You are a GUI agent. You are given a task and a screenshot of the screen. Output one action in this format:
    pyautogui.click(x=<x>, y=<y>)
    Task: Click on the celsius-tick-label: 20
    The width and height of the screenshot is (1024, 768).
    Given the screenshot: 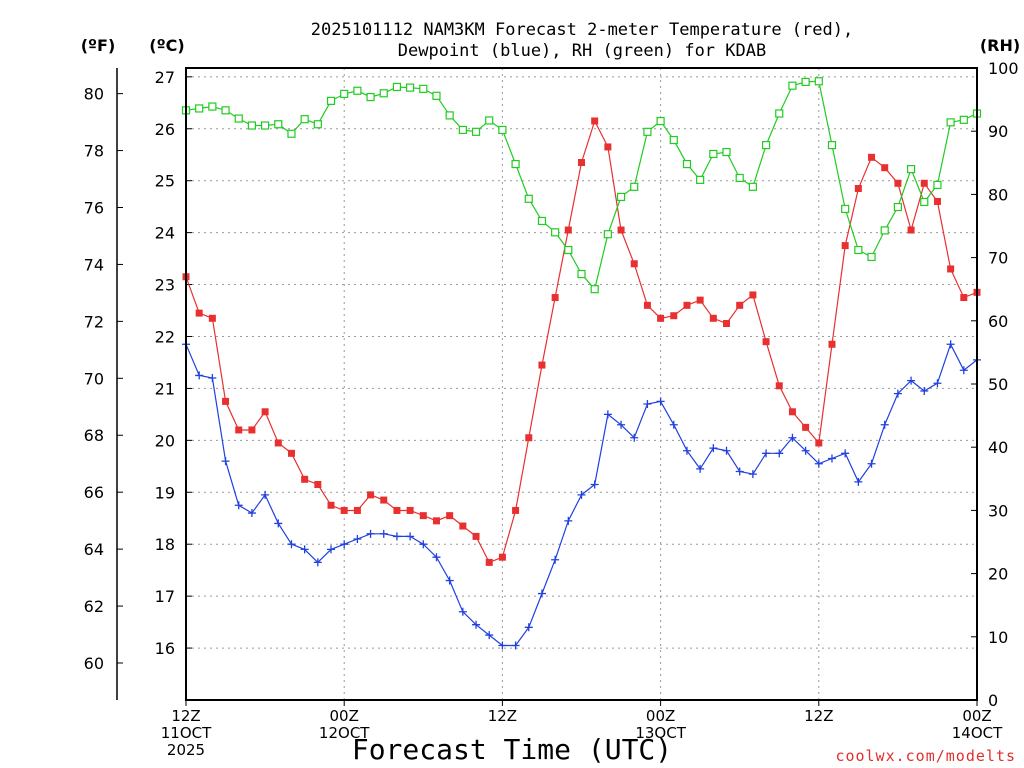 What is the action you would take?
    pyautogui.click(x=165, y=440)
    